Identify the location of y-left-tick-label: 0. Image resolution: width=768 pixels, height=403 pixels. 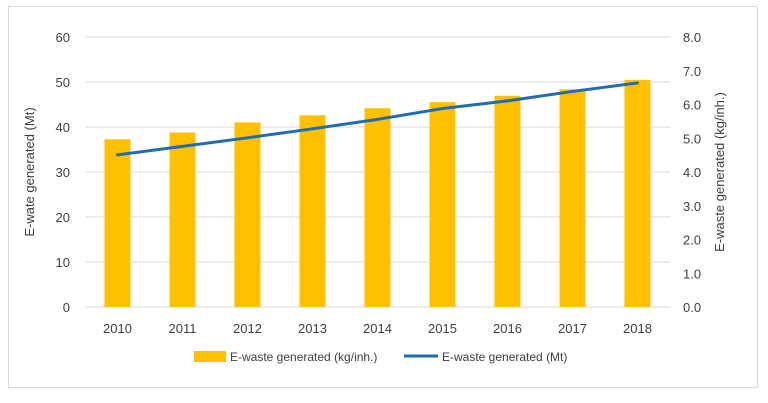
(66, 307).